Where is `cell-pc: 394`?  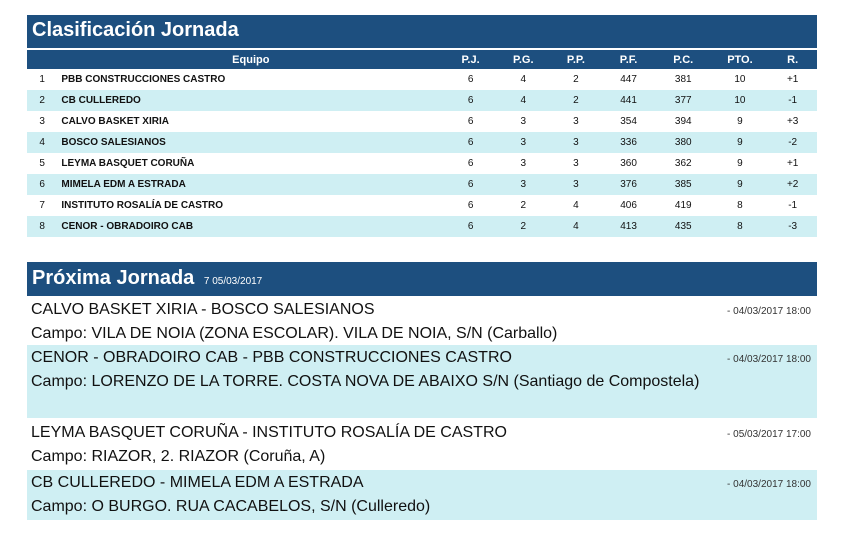 cell-pc: 394 is located at coordinates (683, 121).